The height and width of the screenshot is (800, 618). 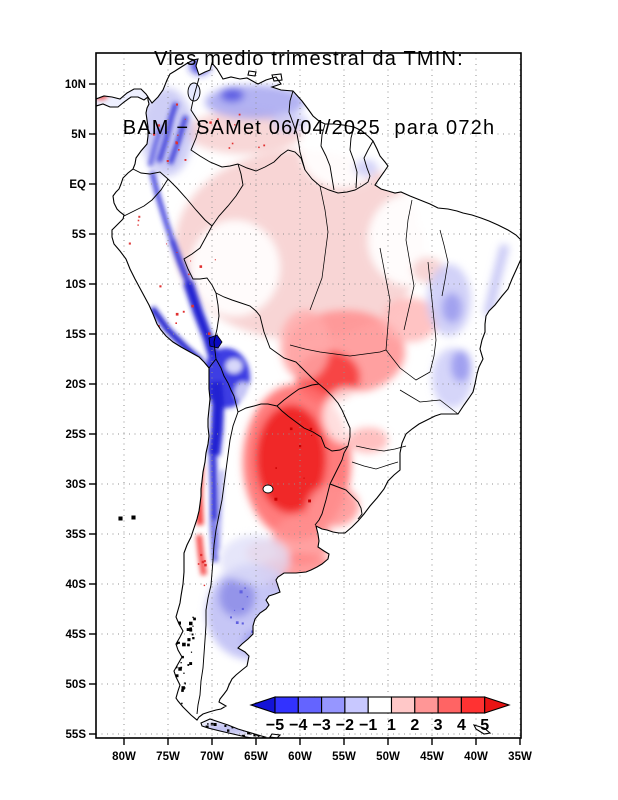 I want to click on lat-tick-label-35S: 35S, so click(x=76, y=535).